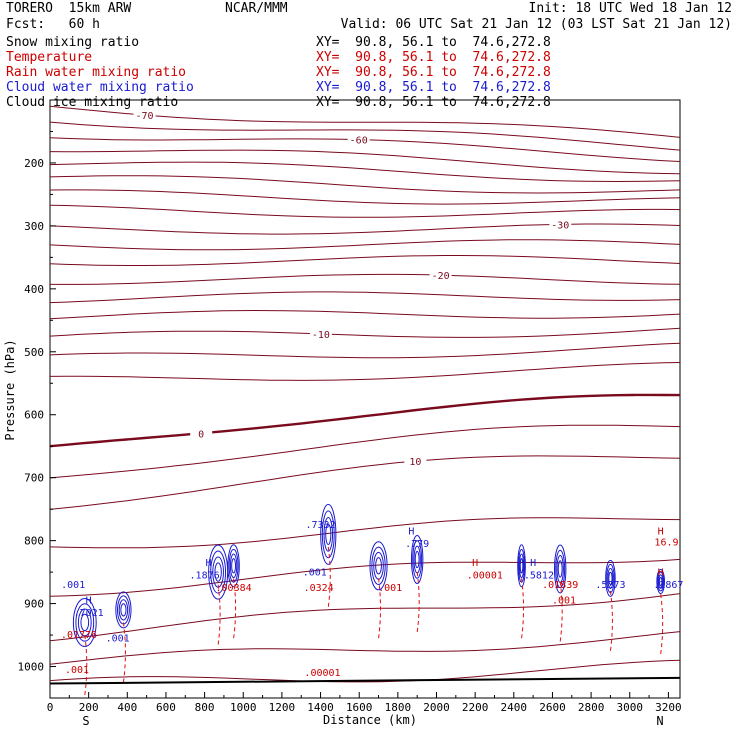  What do you see at coordinates (415, 462) in the screenshot?
I see `isotherm-label-10: 10` at bounding box center [415, 462].